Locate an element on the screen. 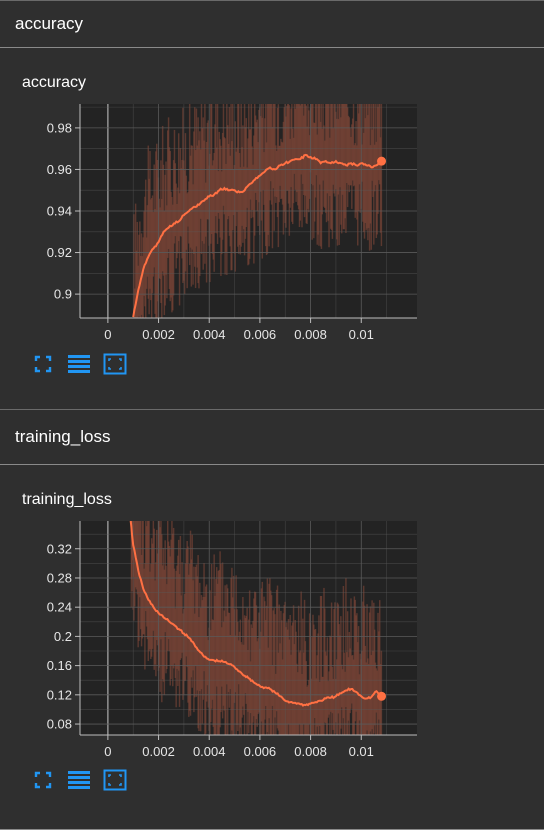 Image resolution: width=544 pixels, height=830 pixels. section-title: accuracy is located at coordinates (49, 23).